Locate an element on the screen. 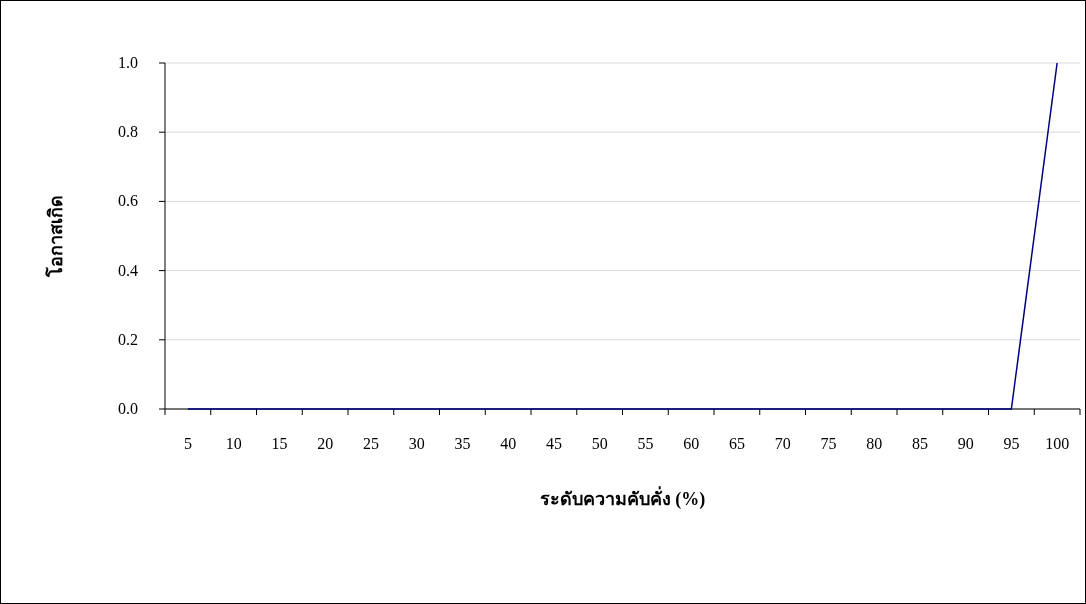 Image resolution: width=1086 pixels, height=604 pixels. x-tick-label: 70 is located at coordinates (782, 443).